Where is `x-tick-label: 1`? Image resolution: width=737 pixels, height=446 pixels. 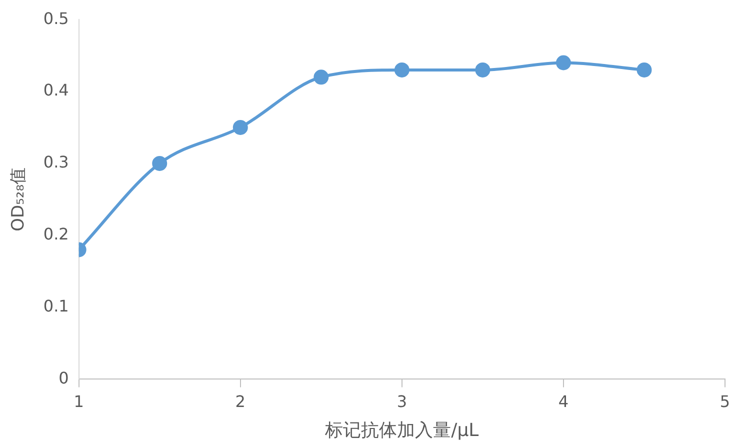
x-tick-label: 1 is located at coordinates (79, 401).